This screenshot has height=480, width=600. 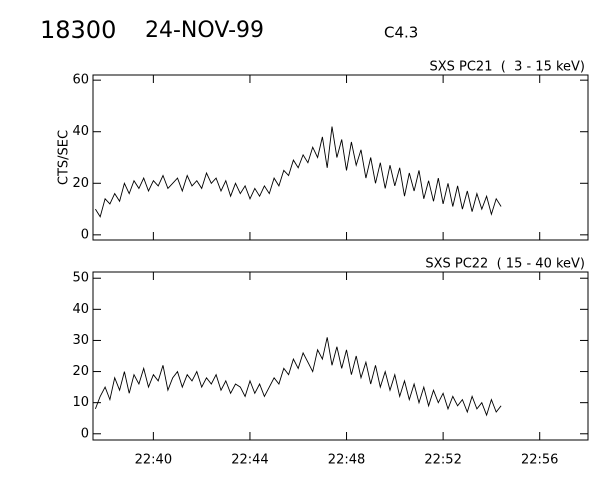 What do you see at coordinates (64, 157) in the screenshot?
I see `y-axis-label: CTS/SEC` at bounding box center [64, 157].